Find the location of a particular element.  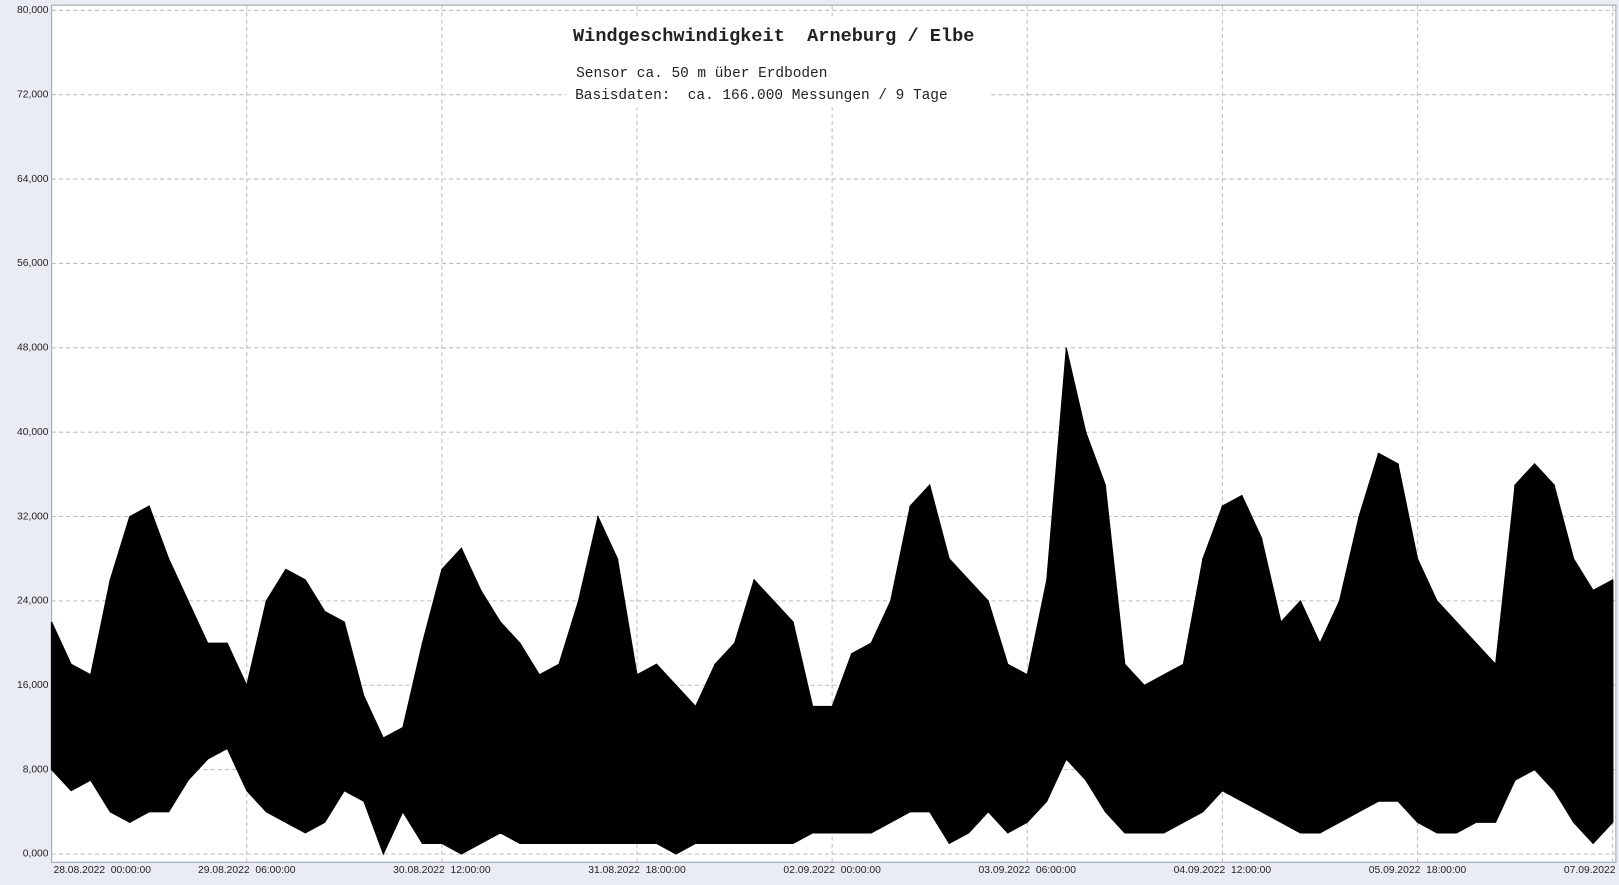

y-tick-label: 32,000 is located at coordinates (33, 516).